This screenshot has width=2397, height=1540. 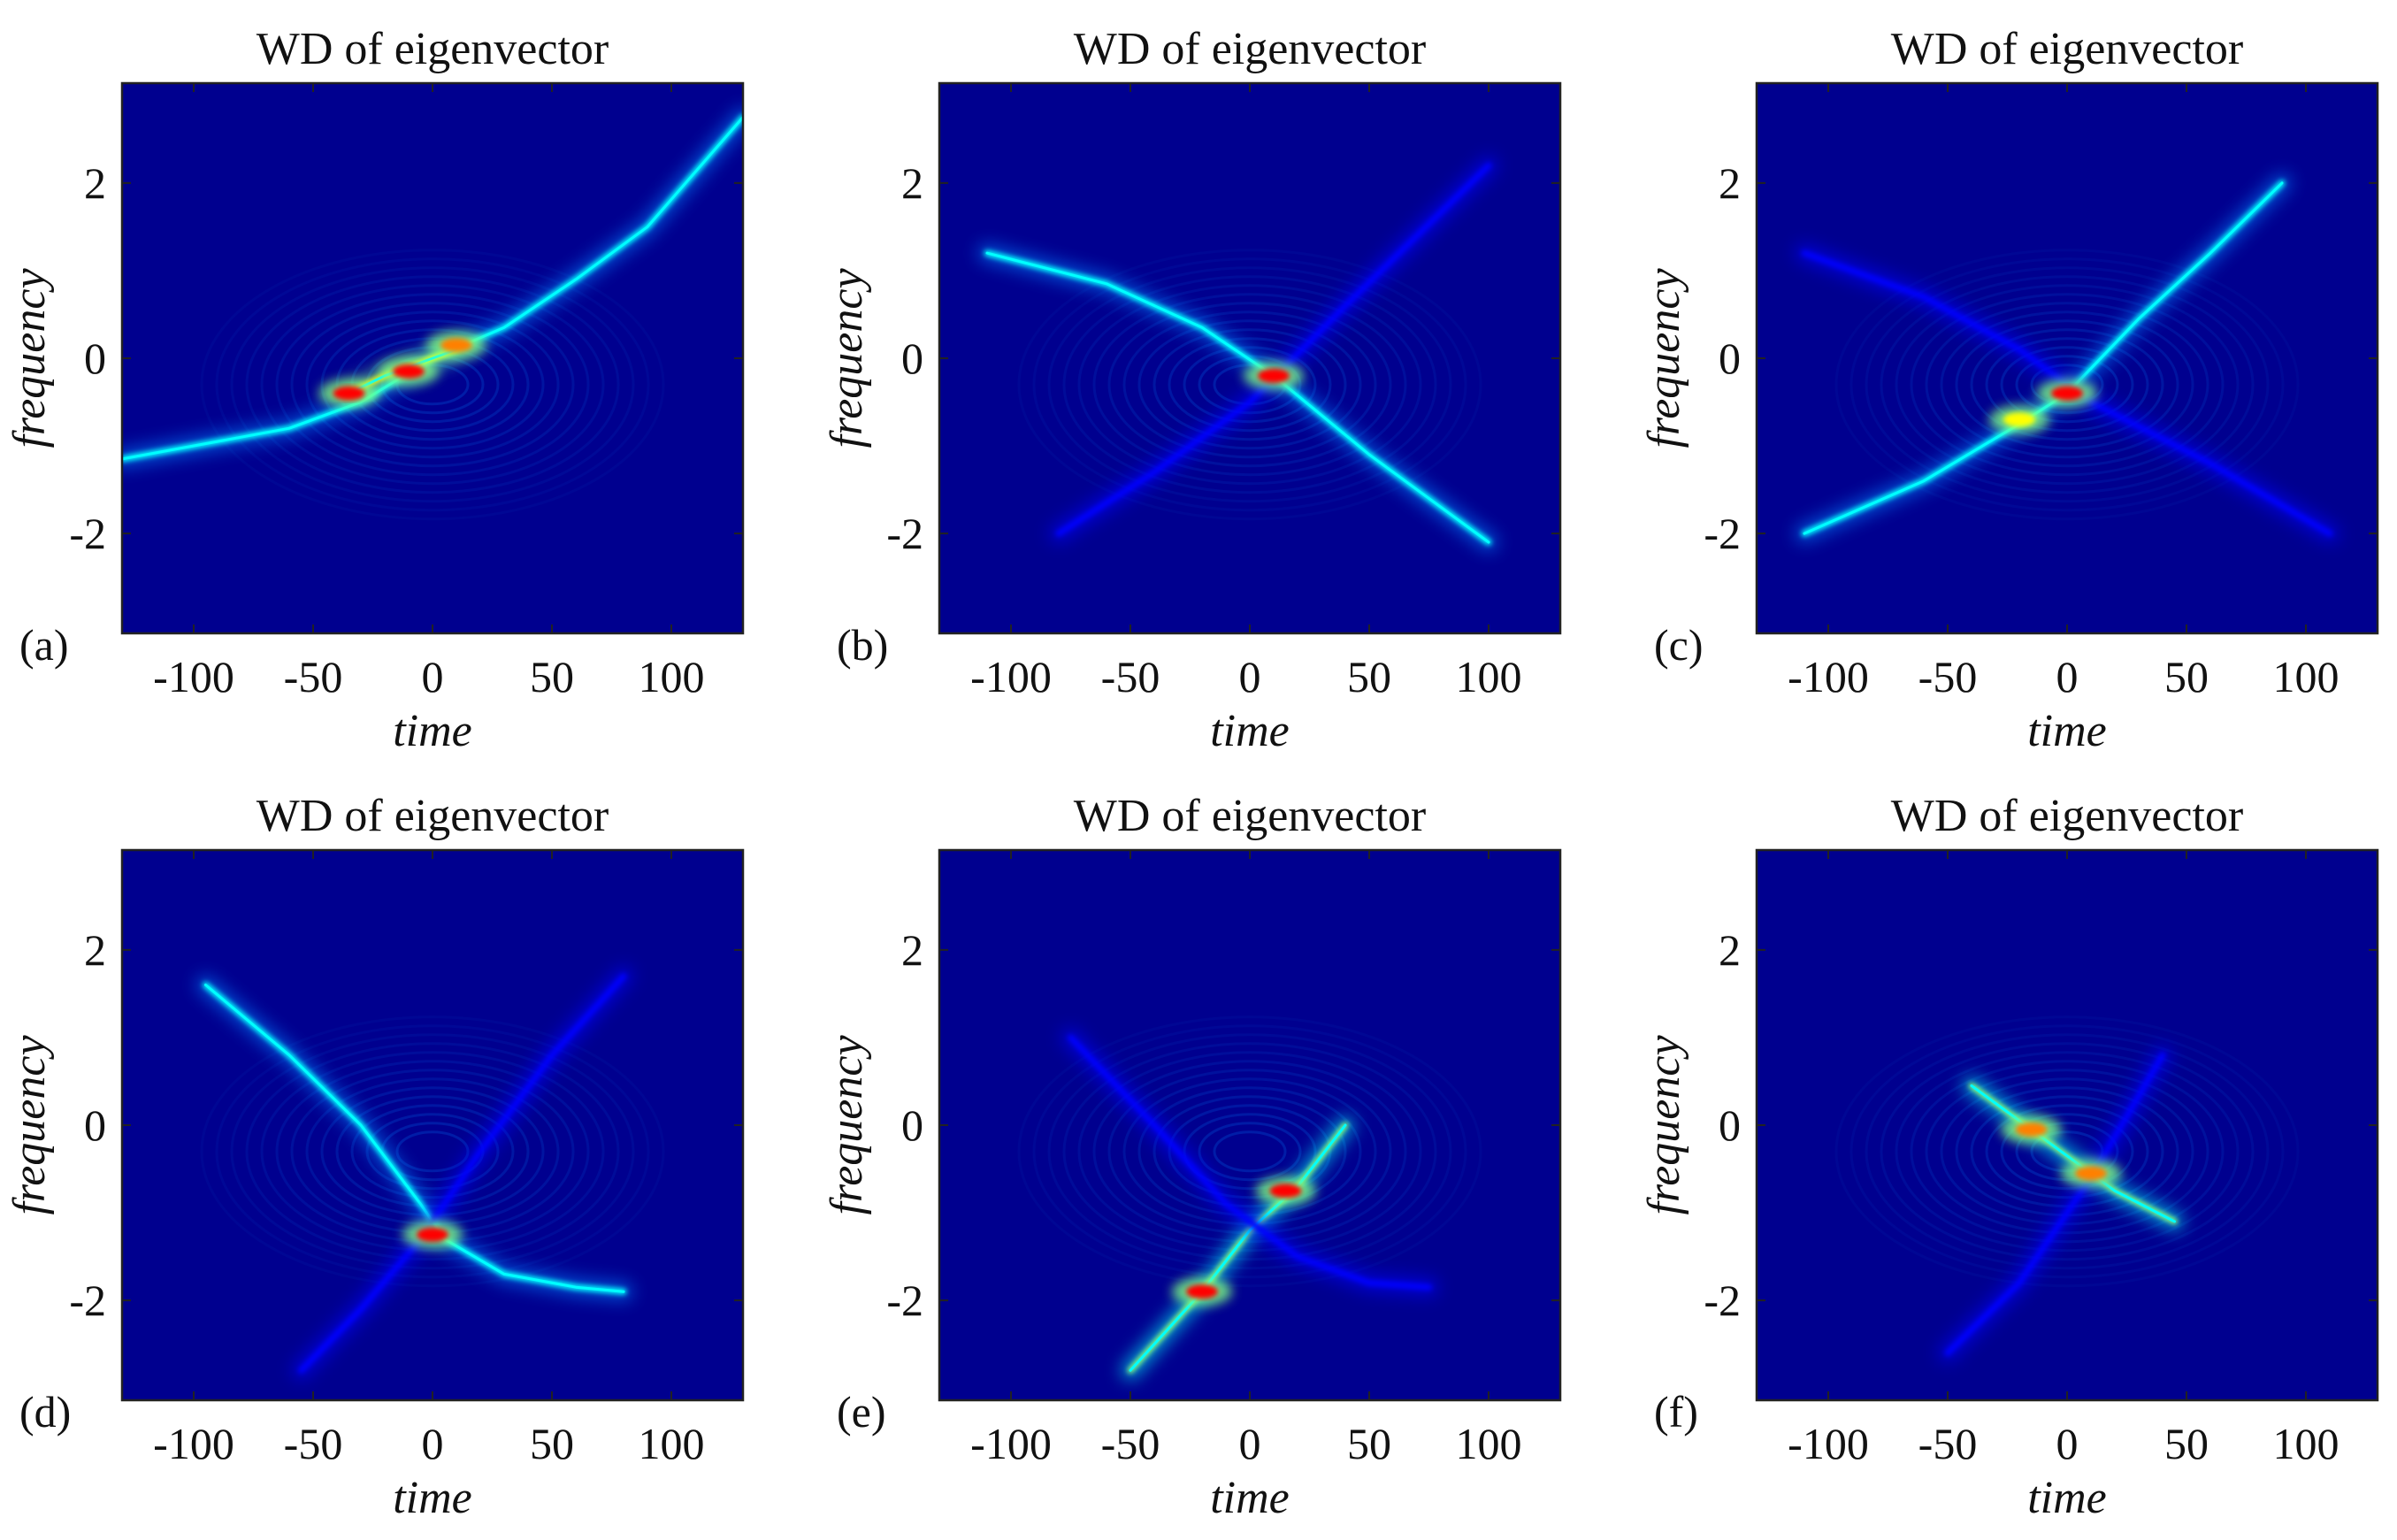 I want to click on heatmap-content, so click(x=430, y=1173).